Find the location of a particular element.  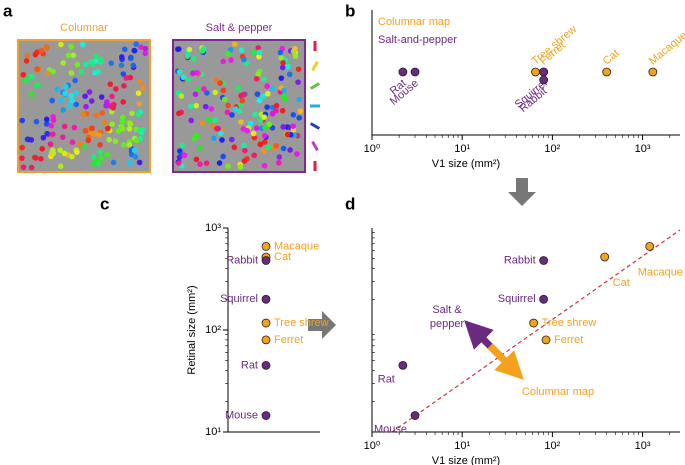

x-tick-label: 10² is located at coordinates (552, 149).